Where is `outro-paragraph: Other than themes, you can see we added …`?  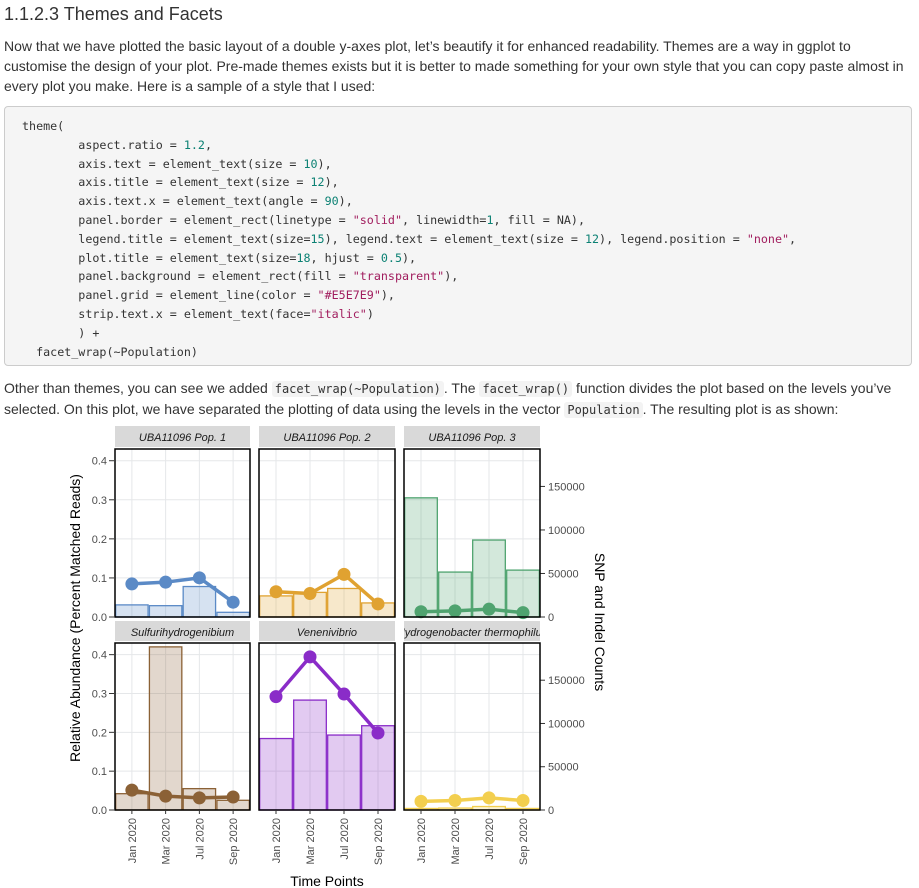 outro-paragraph: Other than themes, you can see we added … is located at coordinates (448, 399).